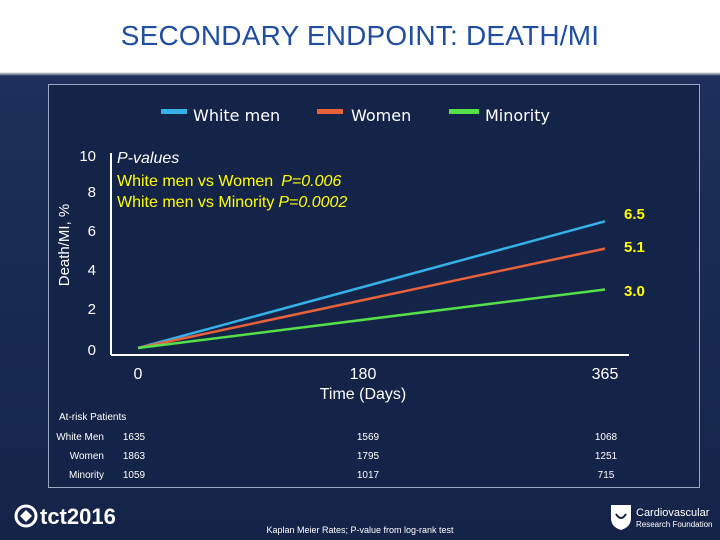  What do you see at coordinates (674, 524) in the screenshot?
I see `crf-logo-line2: Research Foundation` at bounding box center [674, 524].